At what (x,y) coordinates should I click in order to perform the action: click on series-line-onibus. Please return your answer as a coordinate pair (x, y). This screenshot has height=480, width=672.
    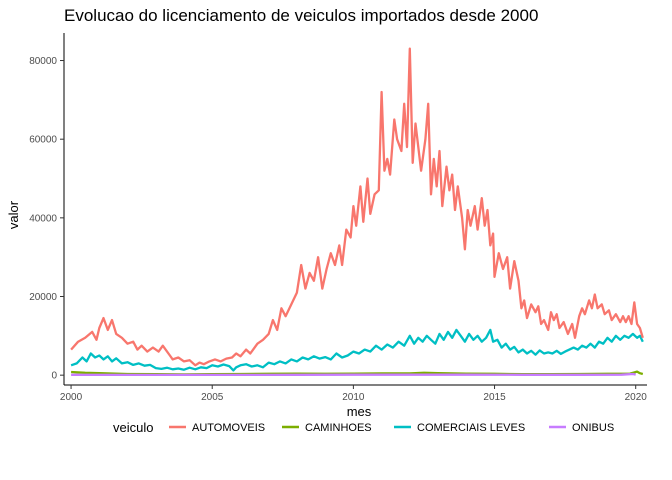
    Looking at the image, I should click on (353, 374).